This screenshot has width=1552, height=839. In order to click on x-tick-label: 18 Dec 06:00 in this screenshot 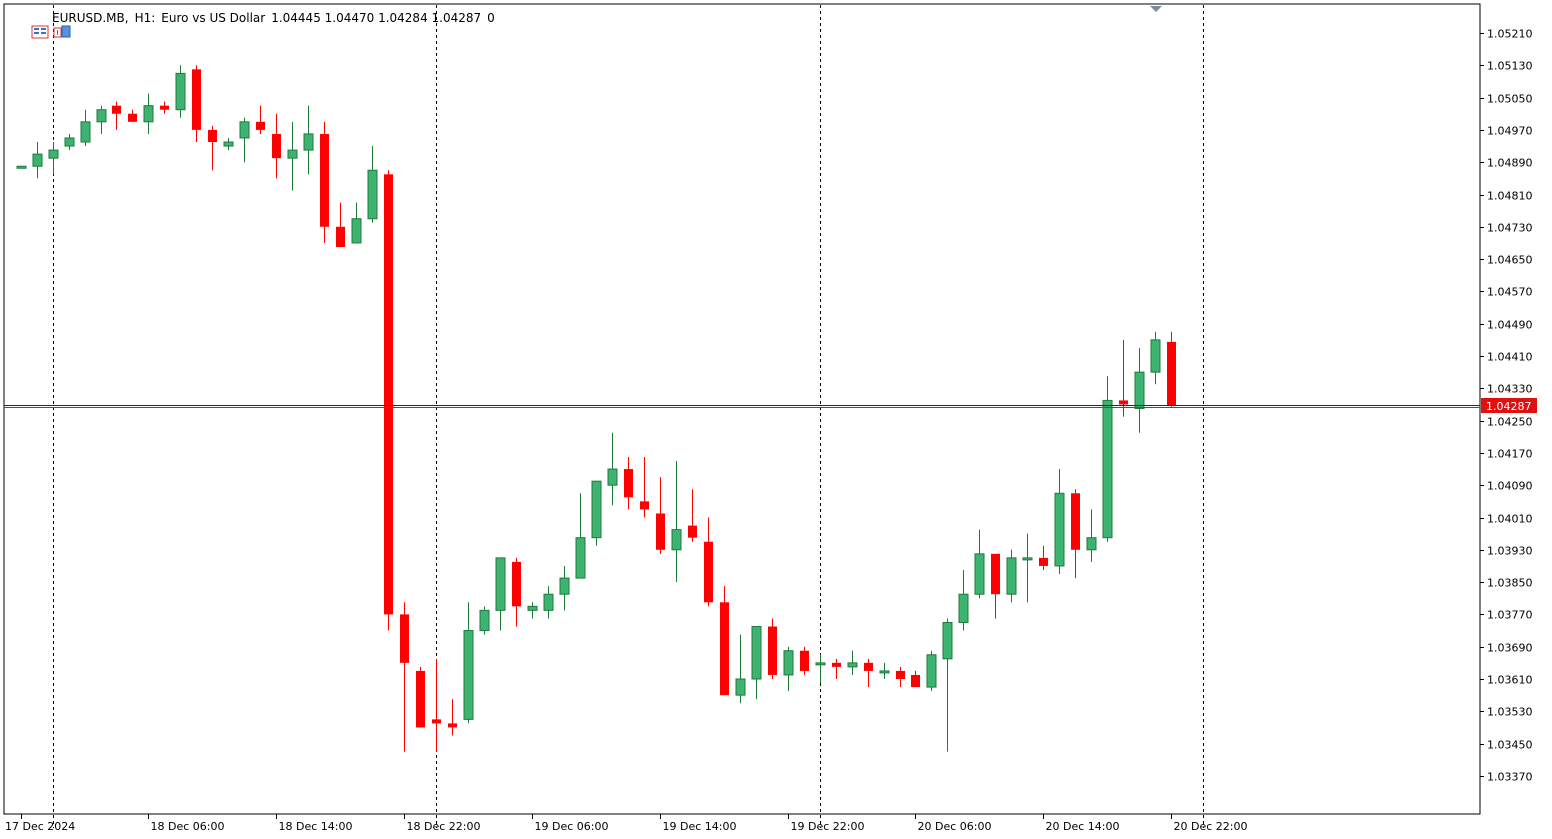, I will do `click(188, 826)`.